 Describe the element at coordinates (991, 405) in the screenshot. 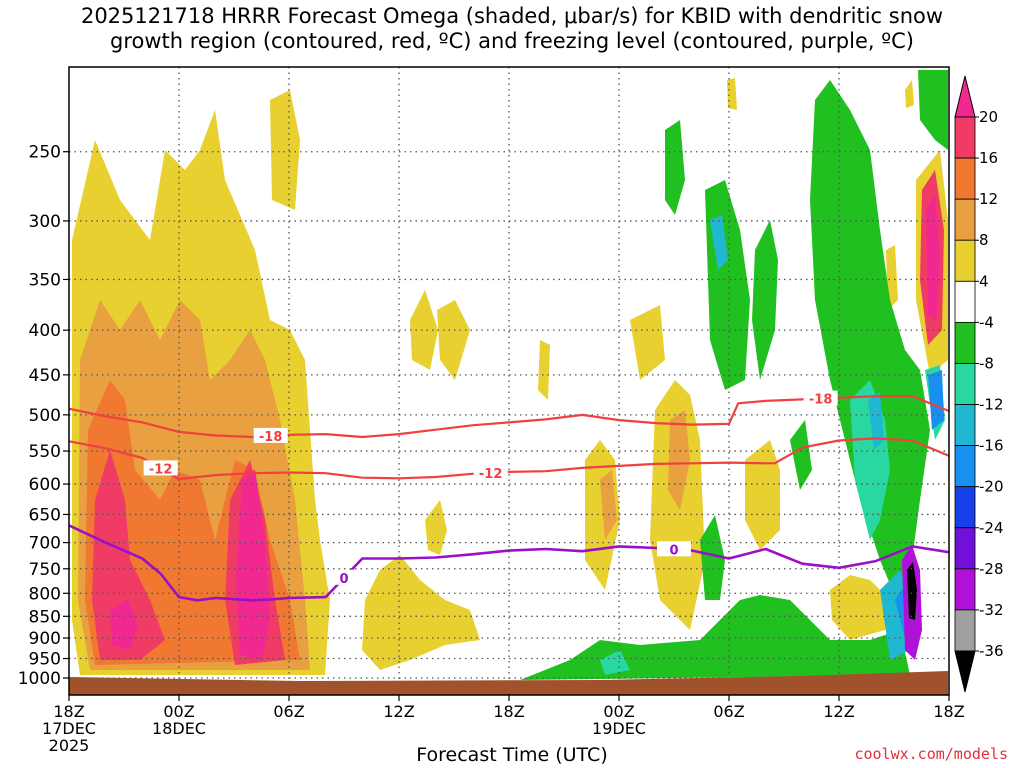

I see `colorbar-label: -12` at that location.